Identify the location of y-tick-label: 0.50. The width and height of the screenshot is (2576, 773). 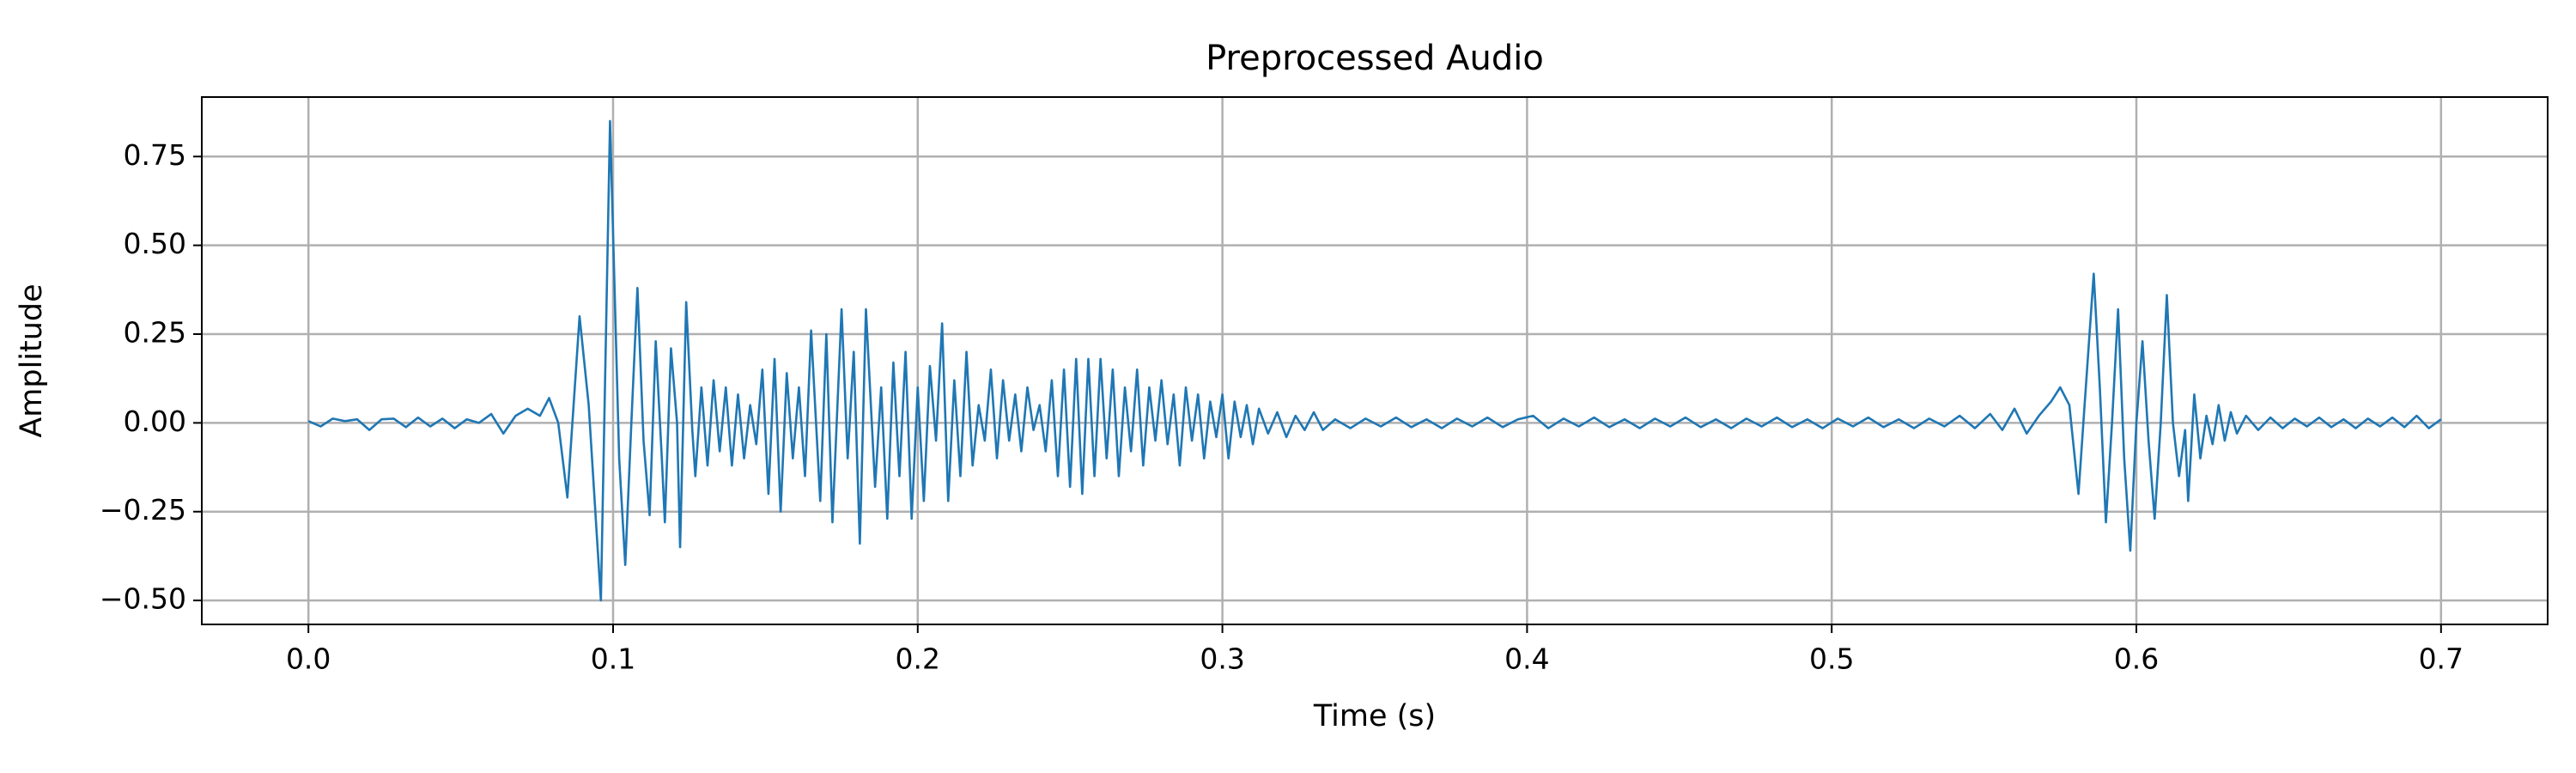
(155, 243).